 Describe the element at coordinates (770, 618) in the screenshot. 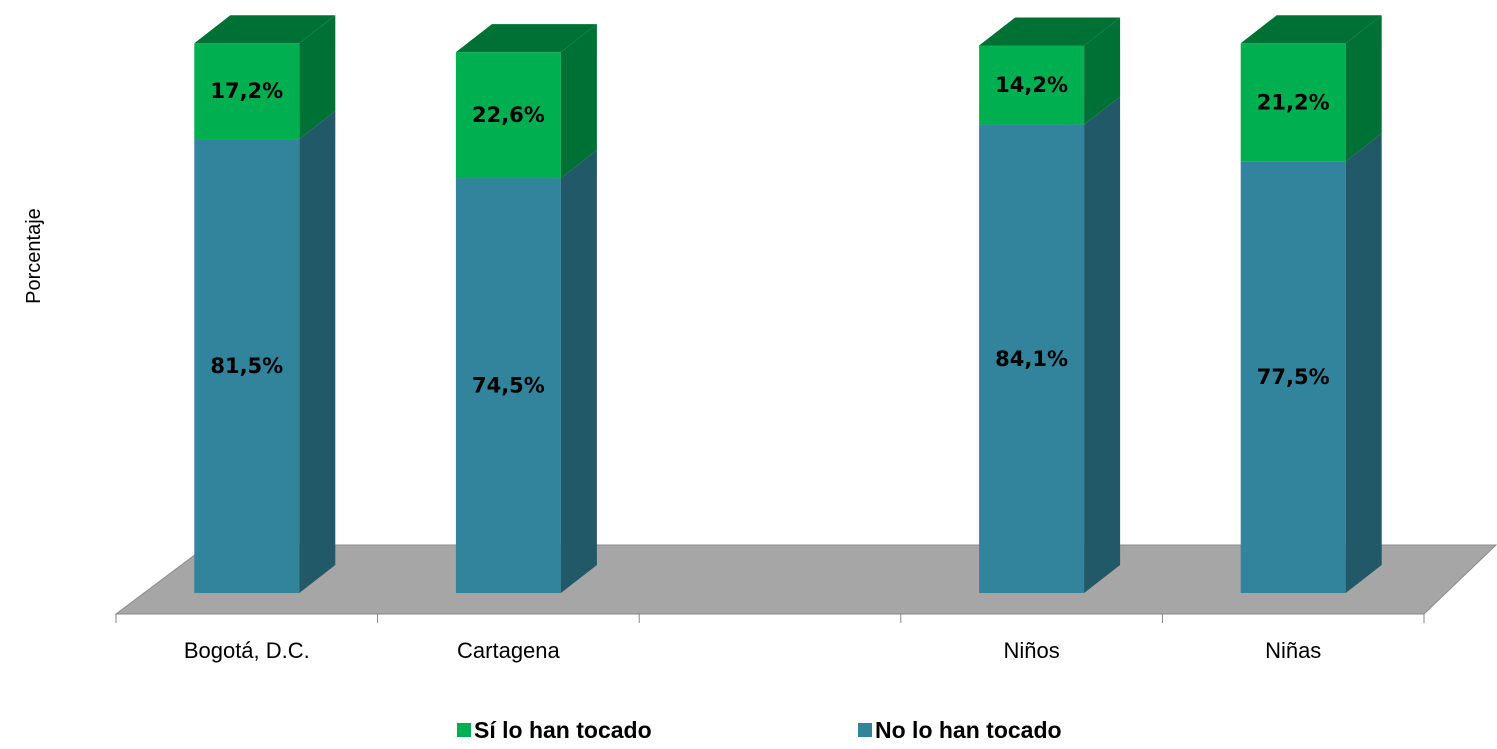

I see `x-axis` at that location.